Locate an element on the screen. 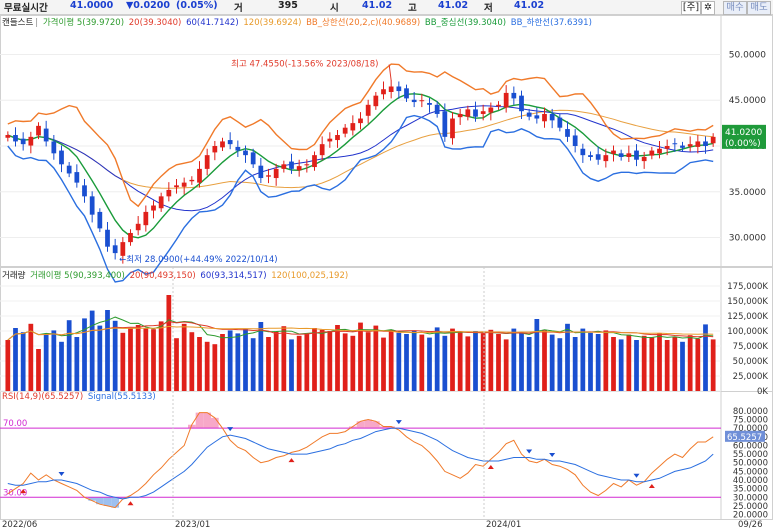 The height and width of the screenshot is (531, 773). legend-bb-lower: BB_하한선(37.6391) is located at coordinates (551, 23).